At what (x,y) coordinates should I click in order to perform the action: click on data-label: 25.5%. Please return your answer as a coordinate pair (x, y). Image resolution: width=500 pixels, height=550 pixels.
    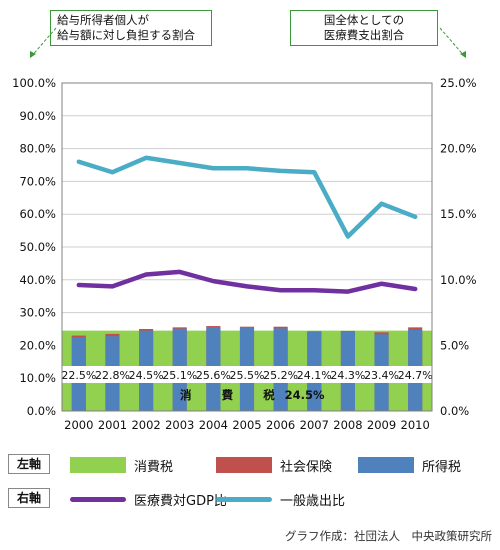
    Looking at the image, I should click on (247, 375).